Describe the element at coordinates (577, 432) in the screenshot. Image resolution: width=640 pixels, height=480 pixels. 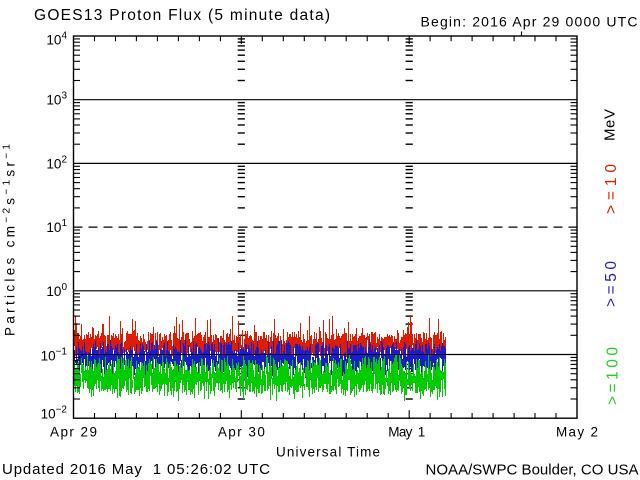
I see `svg-text: May 2` at that location.